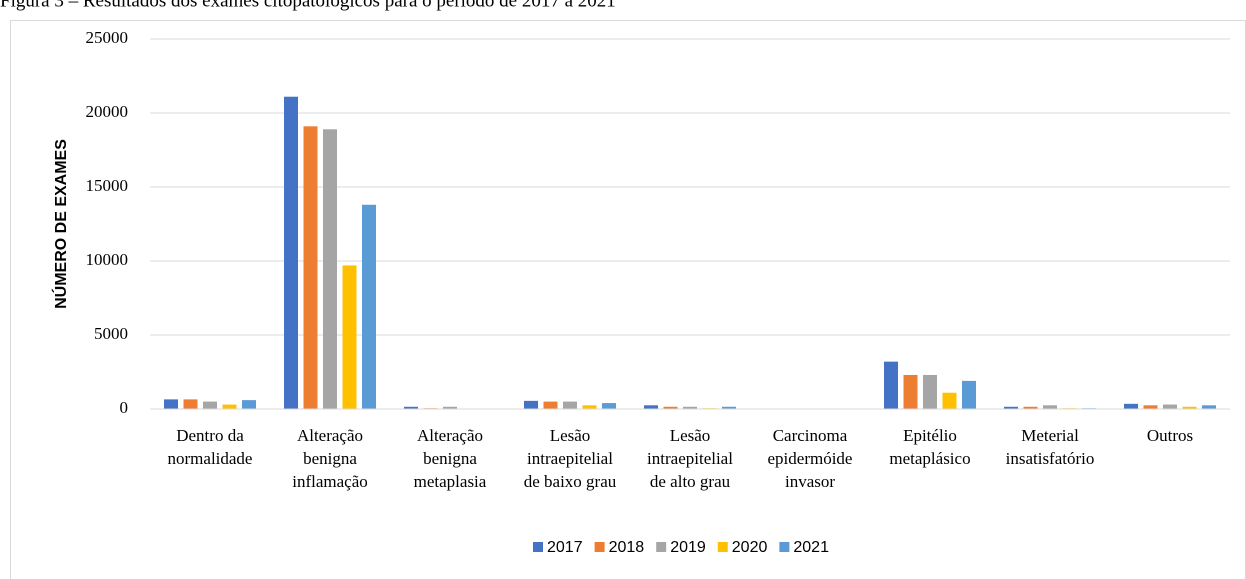 This screenshot has width=1246, height=579. What do you see at coordinates (60, 224) in the screenshot?
I see `y-axis-label: NÚMERO DE EXAMES` at bounding box center [60, 224].